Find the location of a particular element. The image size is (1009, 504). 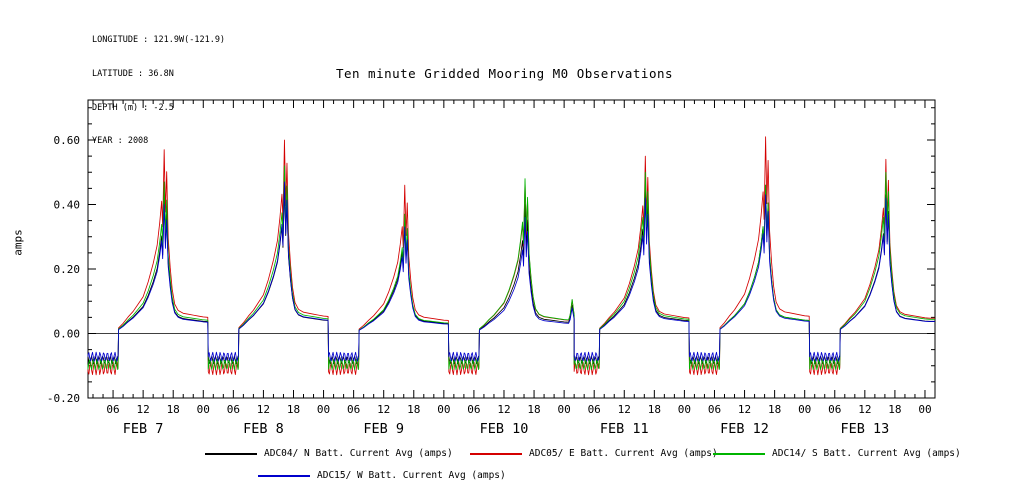

legend-line-swatch-blue is located at coordinates (284, 475).